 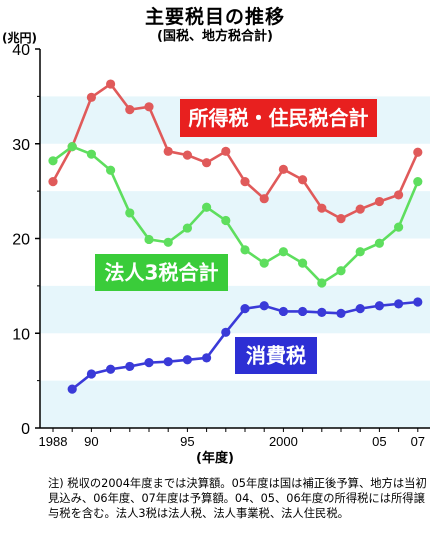 I want to click on chart-title: 主要税目の推移, so click(x=214, y=17).